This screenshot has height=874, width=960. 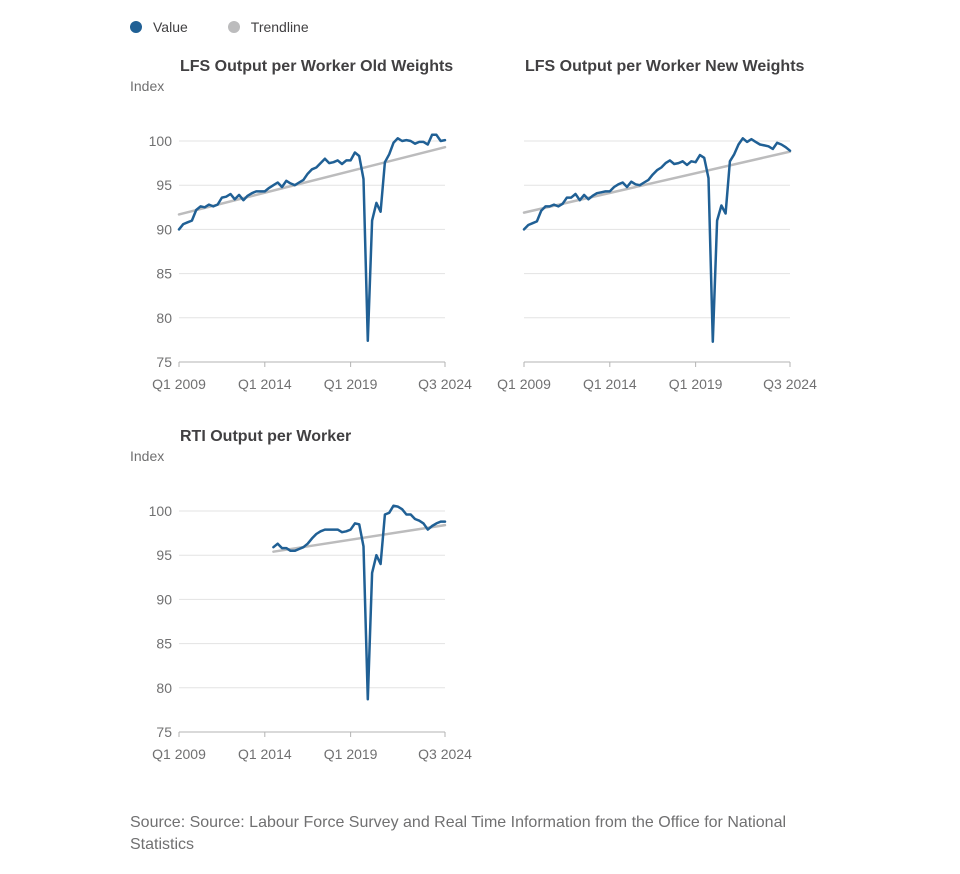 What do you see at coordinates (233, 27) in the screenshot?
I see `legend-dot-trendline` at bounding box center [233, 27].